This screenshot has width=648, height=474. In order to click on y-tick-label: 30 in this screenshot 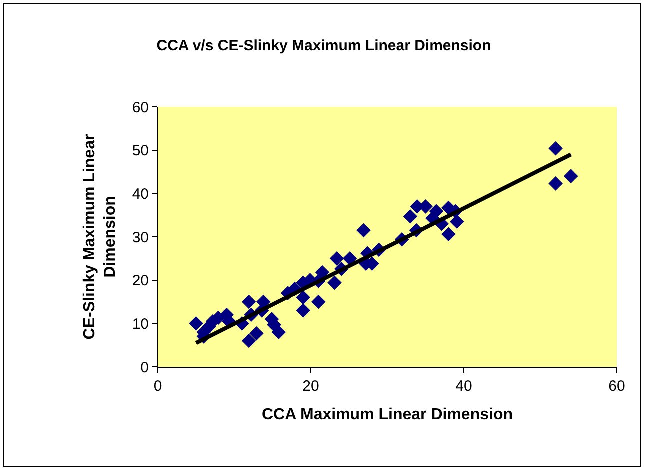, I will do `click(140, 237)`.